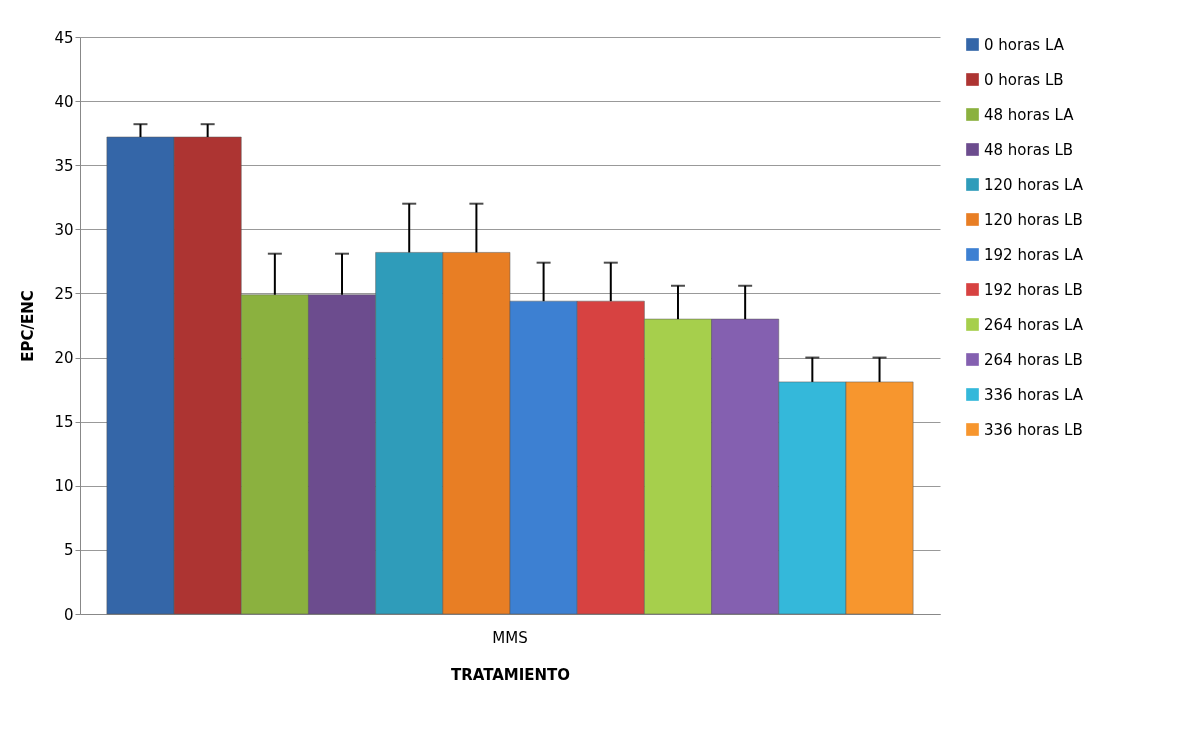 This screenshot has width=1195, height=742. I want to click on x-tick-label: MMS, so click(510, 637).